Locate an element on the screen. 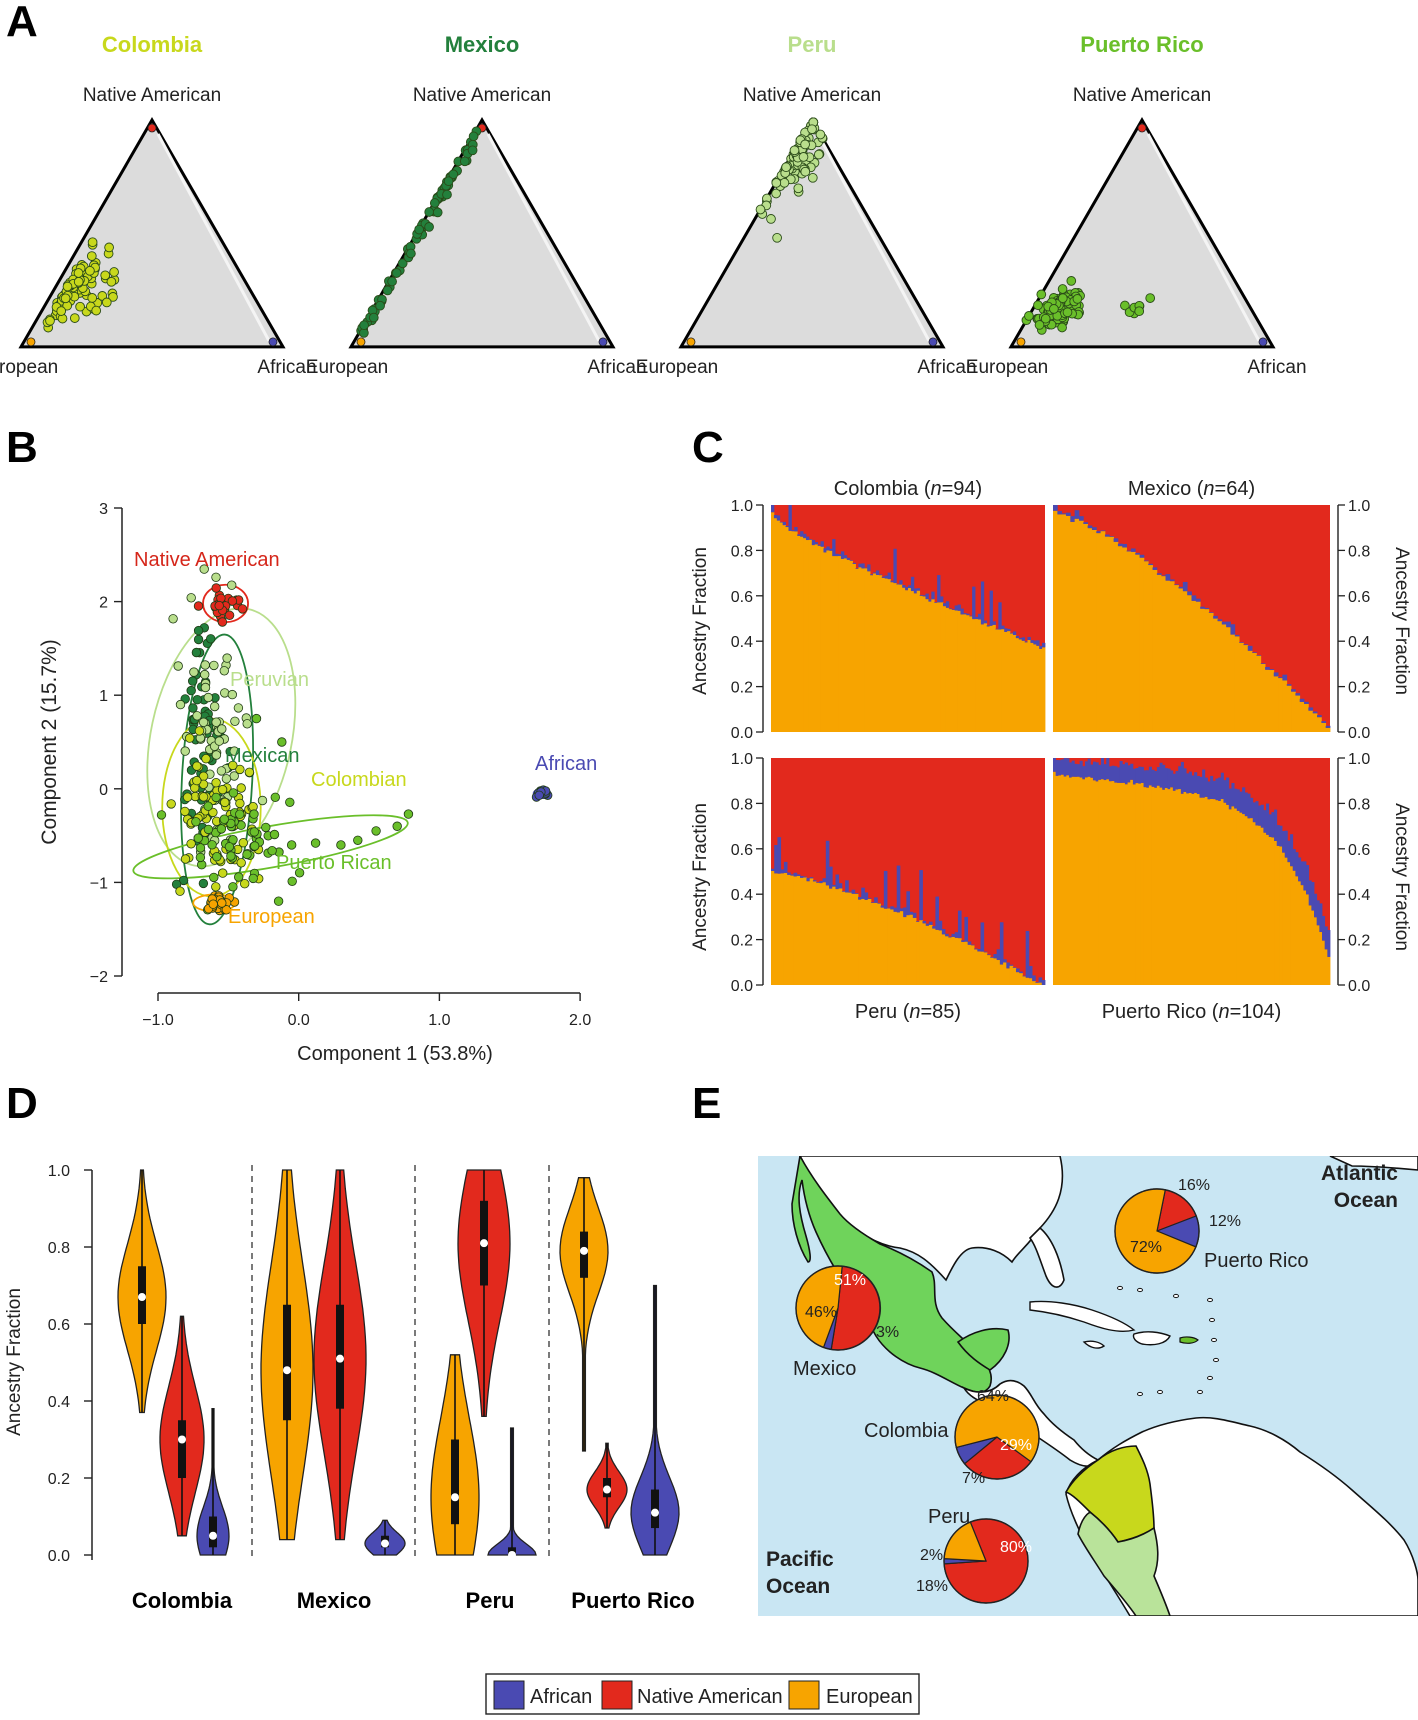 Image resolution: width=1418 pixels, height=1720 pixels. admixture-panel-peru: Peru (n=85) is located at coordinates (908, 890).